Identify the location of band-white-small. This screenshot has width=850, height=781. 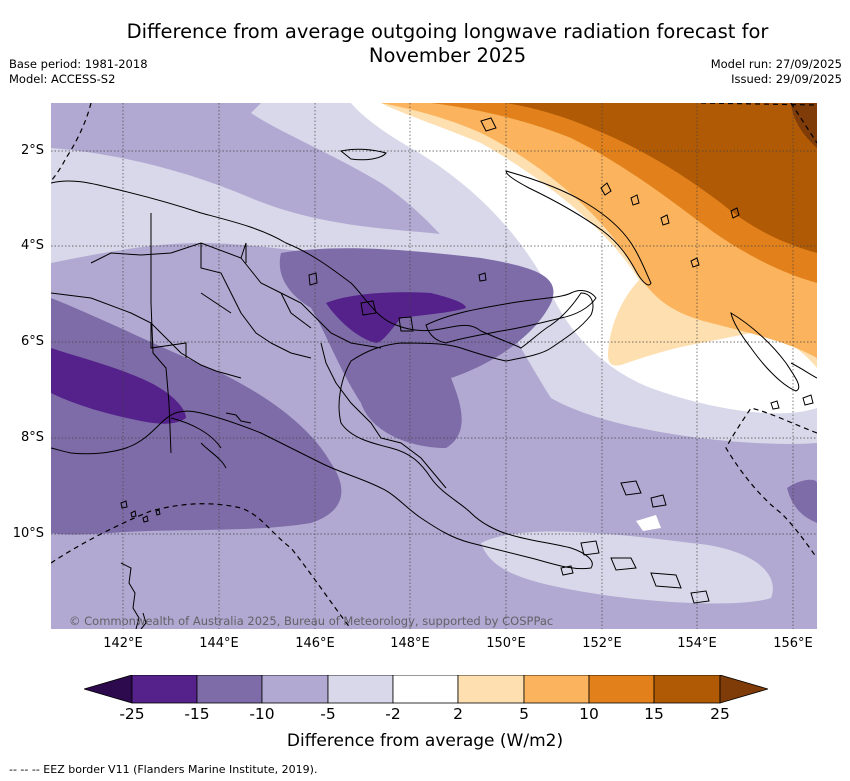
(648, 523).